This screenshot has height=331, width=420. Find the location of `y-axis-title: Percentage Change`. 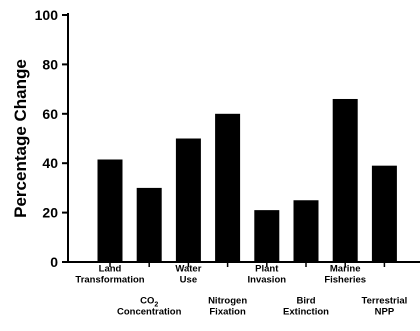

y-axis-title: Percentage Change is located at coordinates (20, 138).